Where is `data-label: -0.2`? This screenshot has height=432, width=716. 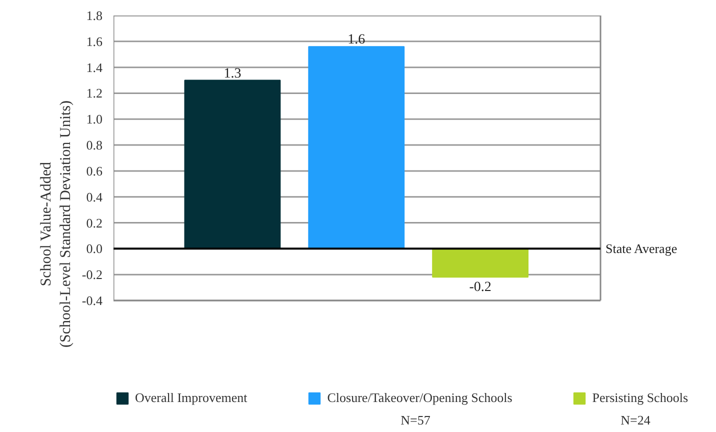
data-label: -0.2 is located at coordinates (480, 288).